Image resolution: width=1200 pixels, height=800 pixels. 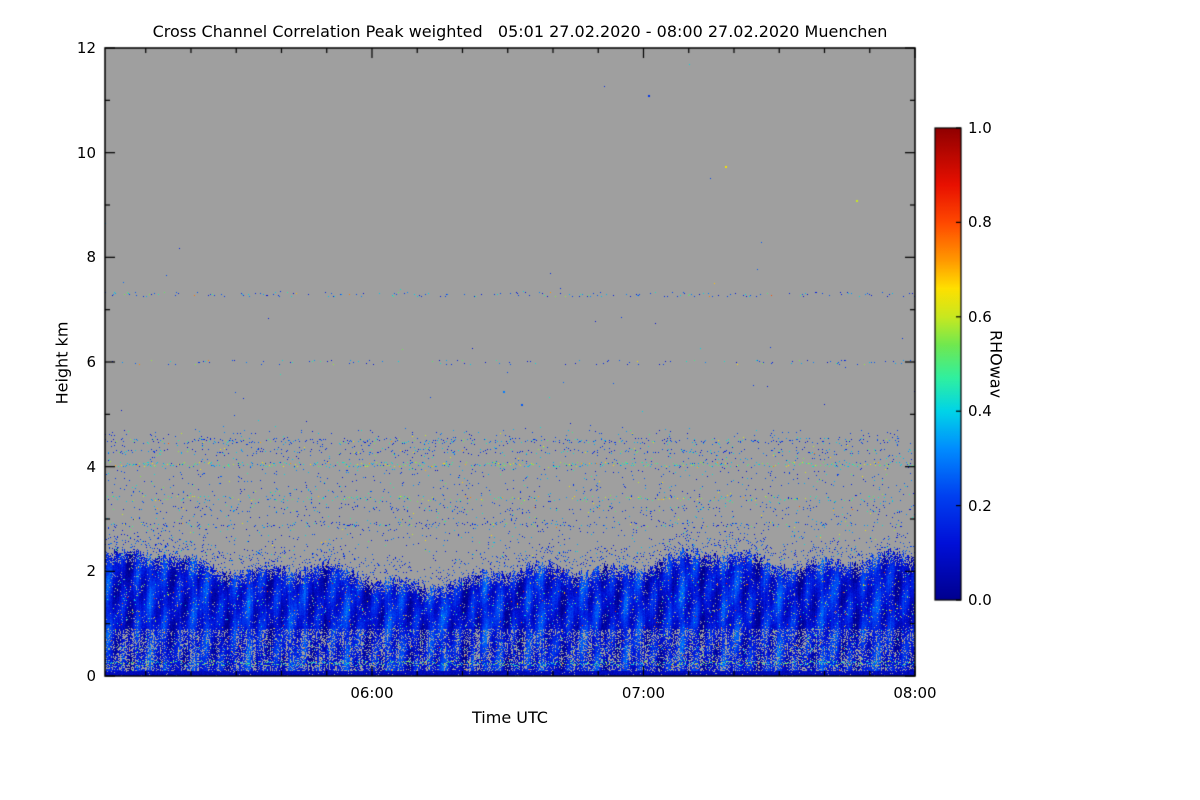 I want to click on colorbar-tick-label: 0.6, so click(x=980, y=316).